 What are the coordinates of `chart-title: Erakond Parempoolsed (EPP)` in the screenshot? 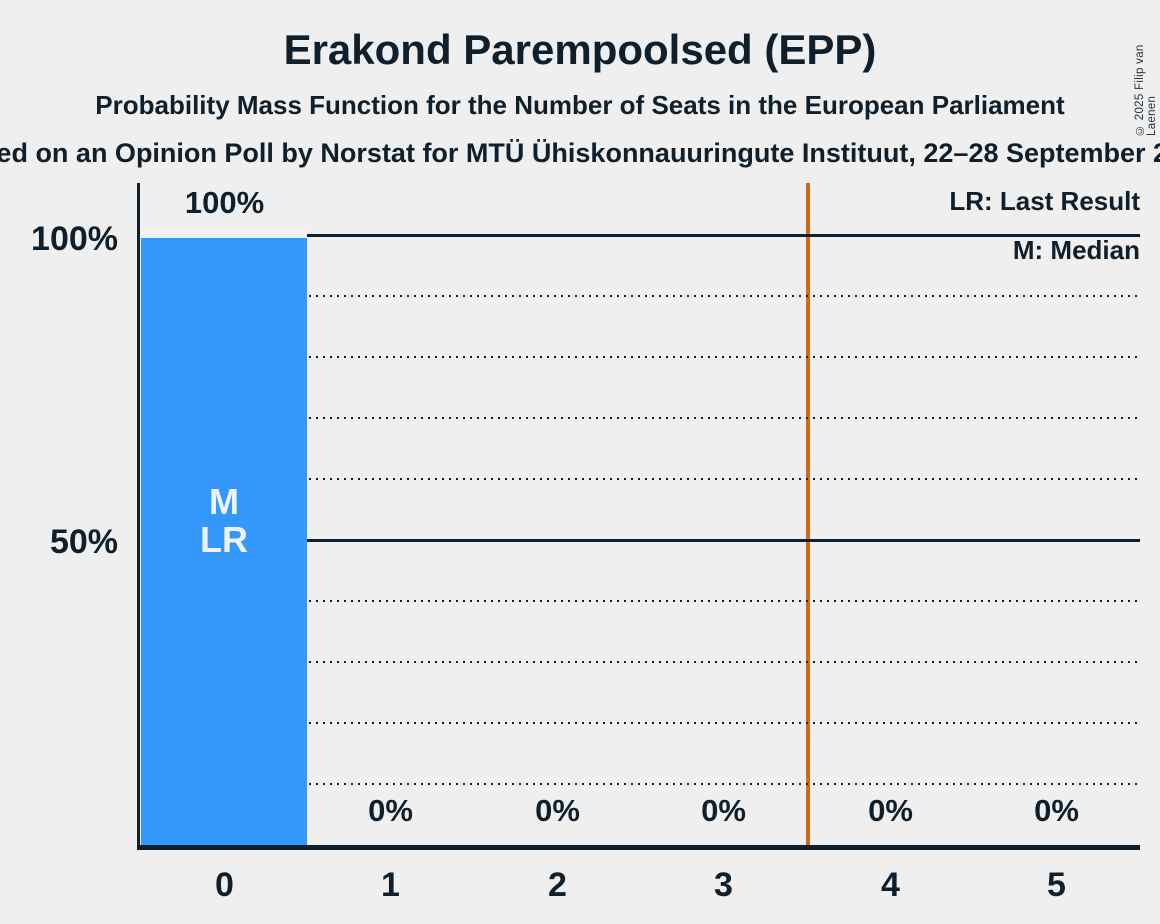 It's located at (580, 49).